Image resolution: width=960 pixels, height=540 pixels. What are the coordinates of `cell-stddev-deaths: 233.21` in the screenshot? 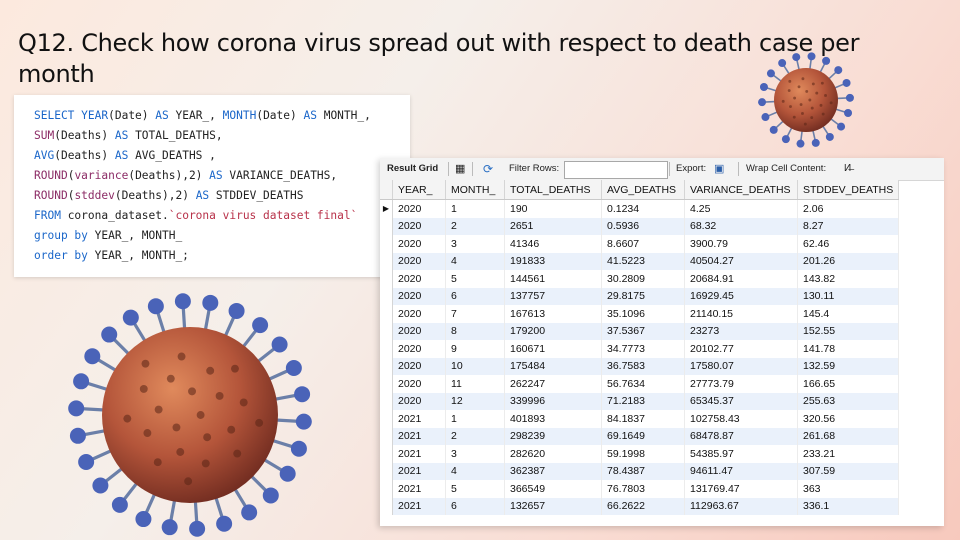 It's located at (848, 454).